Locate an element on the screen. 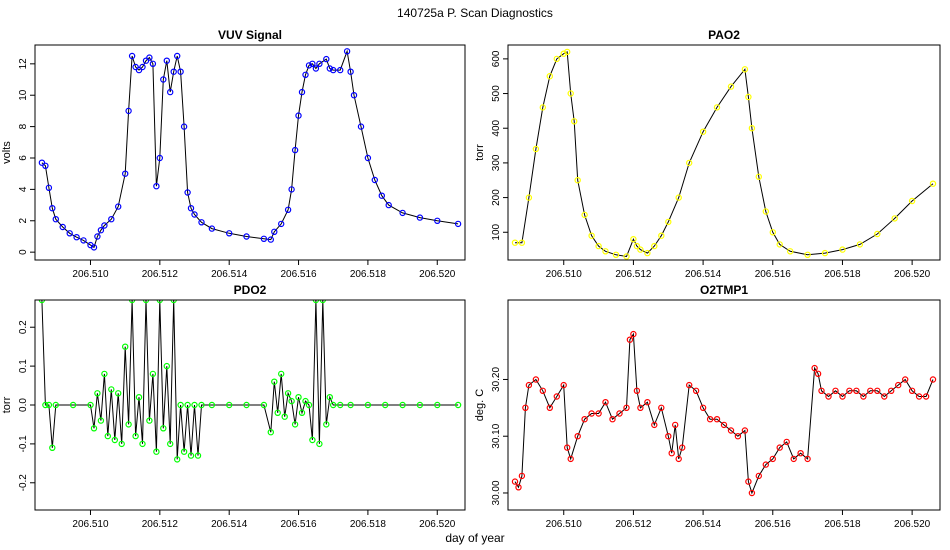  vuv-xtick-label: 206.510 is located at coordinates (90, 274).